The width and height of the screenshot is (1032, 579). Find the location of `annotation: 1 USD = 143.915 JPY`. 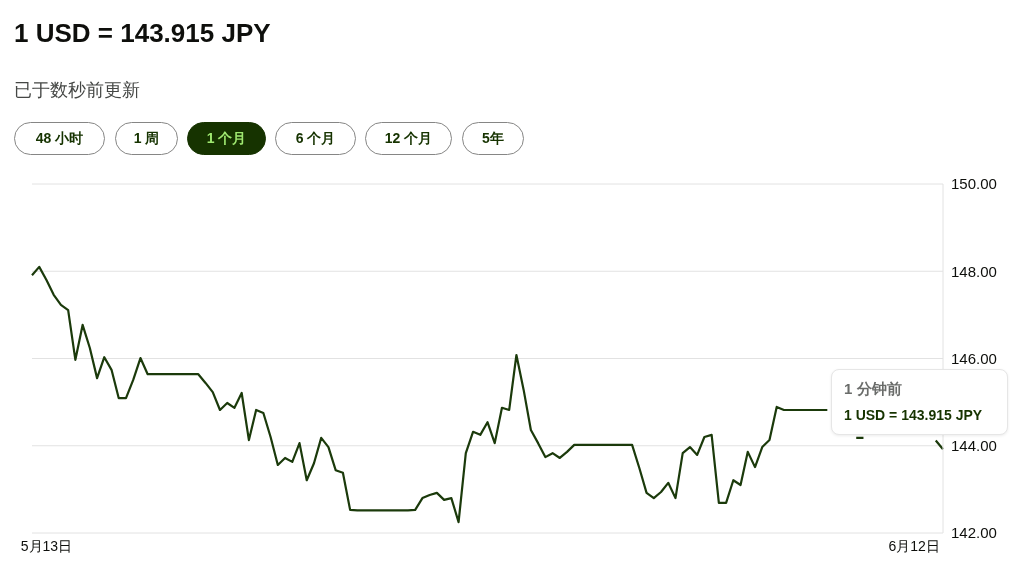

annotation: 1 USD = 143.915 JPY is located at coordinates (914, 415).